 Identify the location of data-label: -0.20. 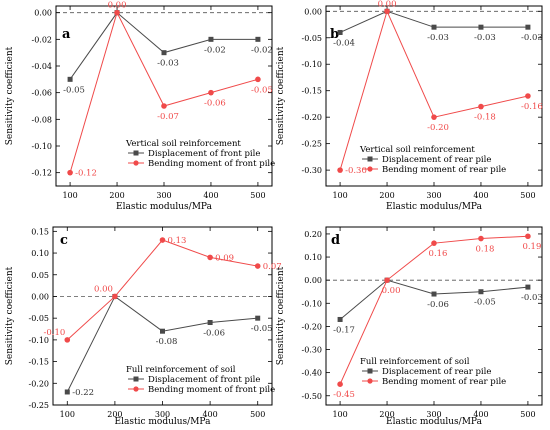
(438, 128).